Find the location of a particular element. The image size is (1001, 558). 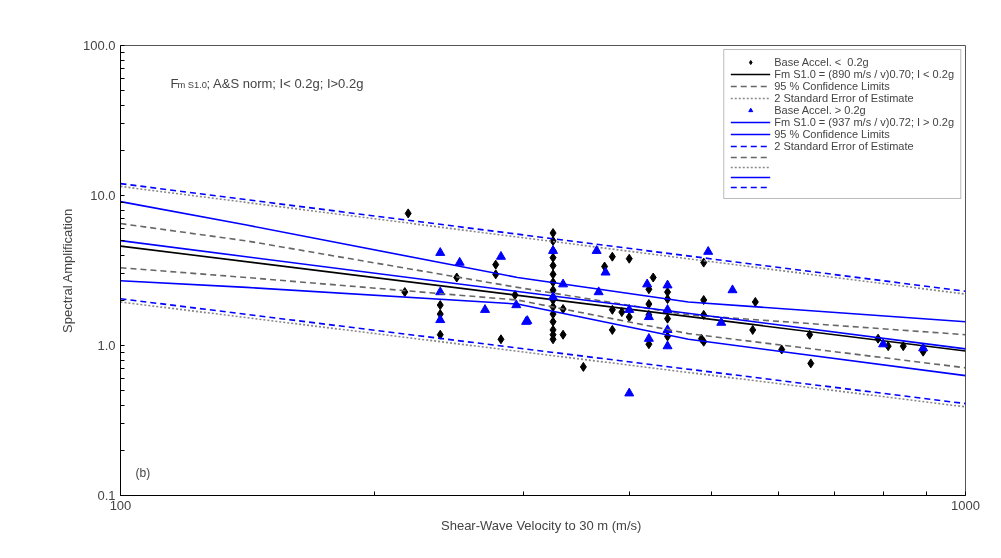

y-tick-label: 10.0 is located at coordinates (103, 195).